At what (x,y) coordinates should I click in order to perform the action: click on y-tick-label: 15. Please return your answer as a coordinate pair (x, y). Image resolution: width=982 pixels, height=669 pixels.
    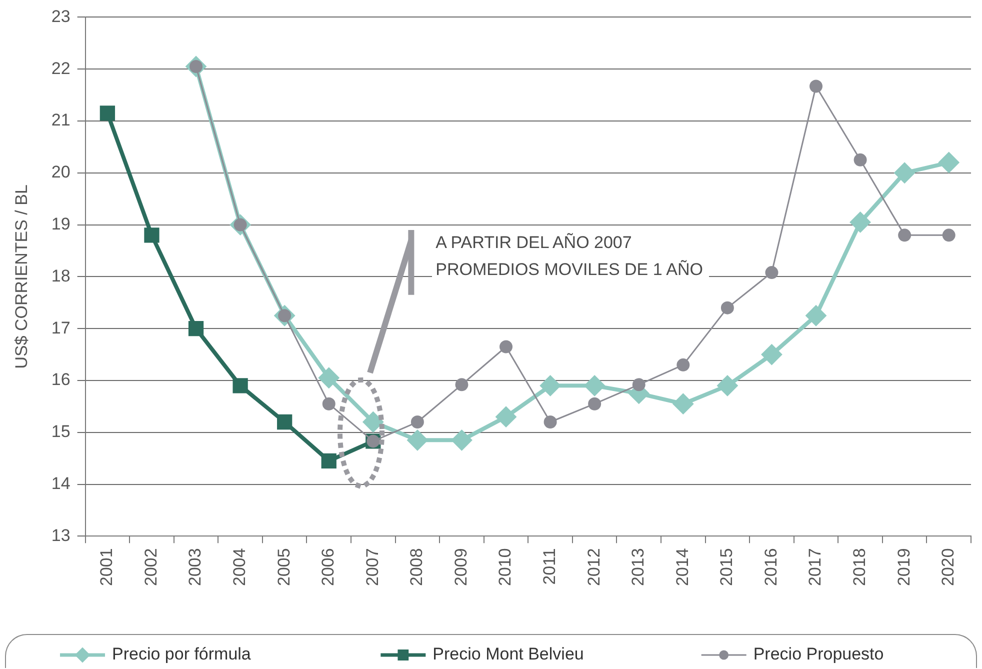
    Looking at the image, I should click on (60, 432).